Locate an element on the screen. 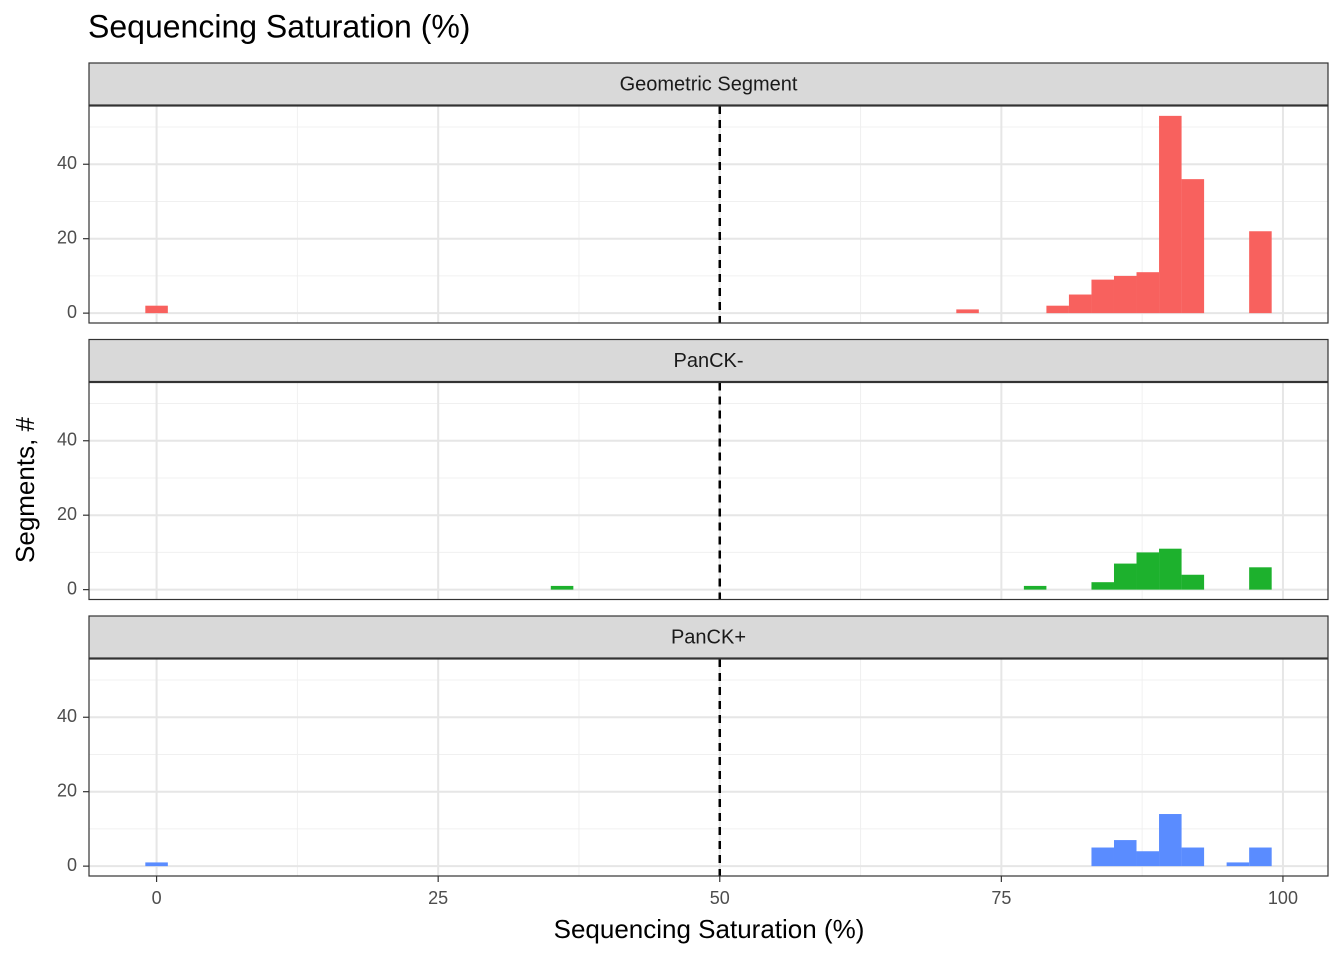 The width and height of the screenshot is (1344, 960). strip-label: PanCK- is located at coordinates (708, 361).